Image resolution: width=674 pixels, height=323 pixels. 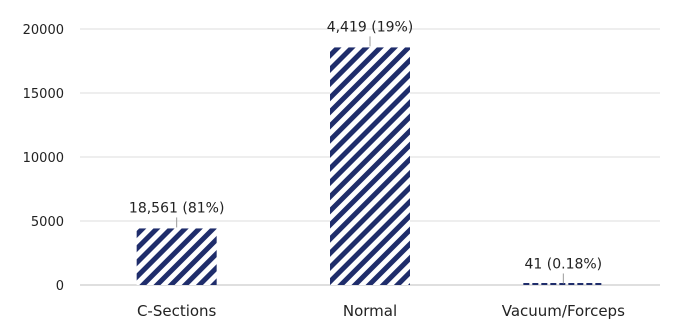 What do you see at coordinates (563, 311) in the screenshot?
I see `x-tick-label: Vacuum/Forceps` at bounding box center [563, 311].